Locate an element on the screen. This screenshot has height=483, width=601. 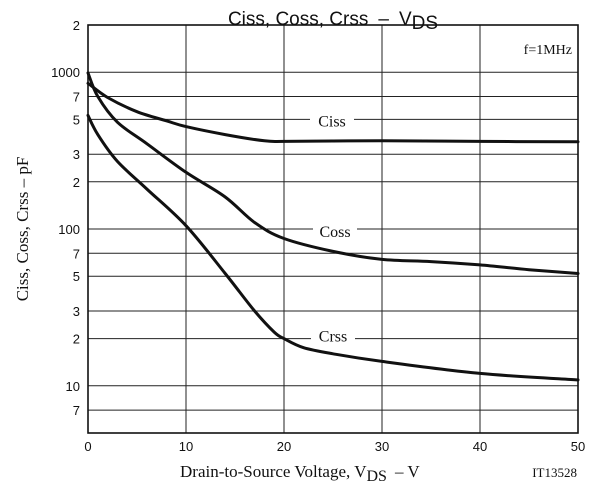
x-label-text: Drain-to-Source Voltage, V is located at coordinates (273, 471).